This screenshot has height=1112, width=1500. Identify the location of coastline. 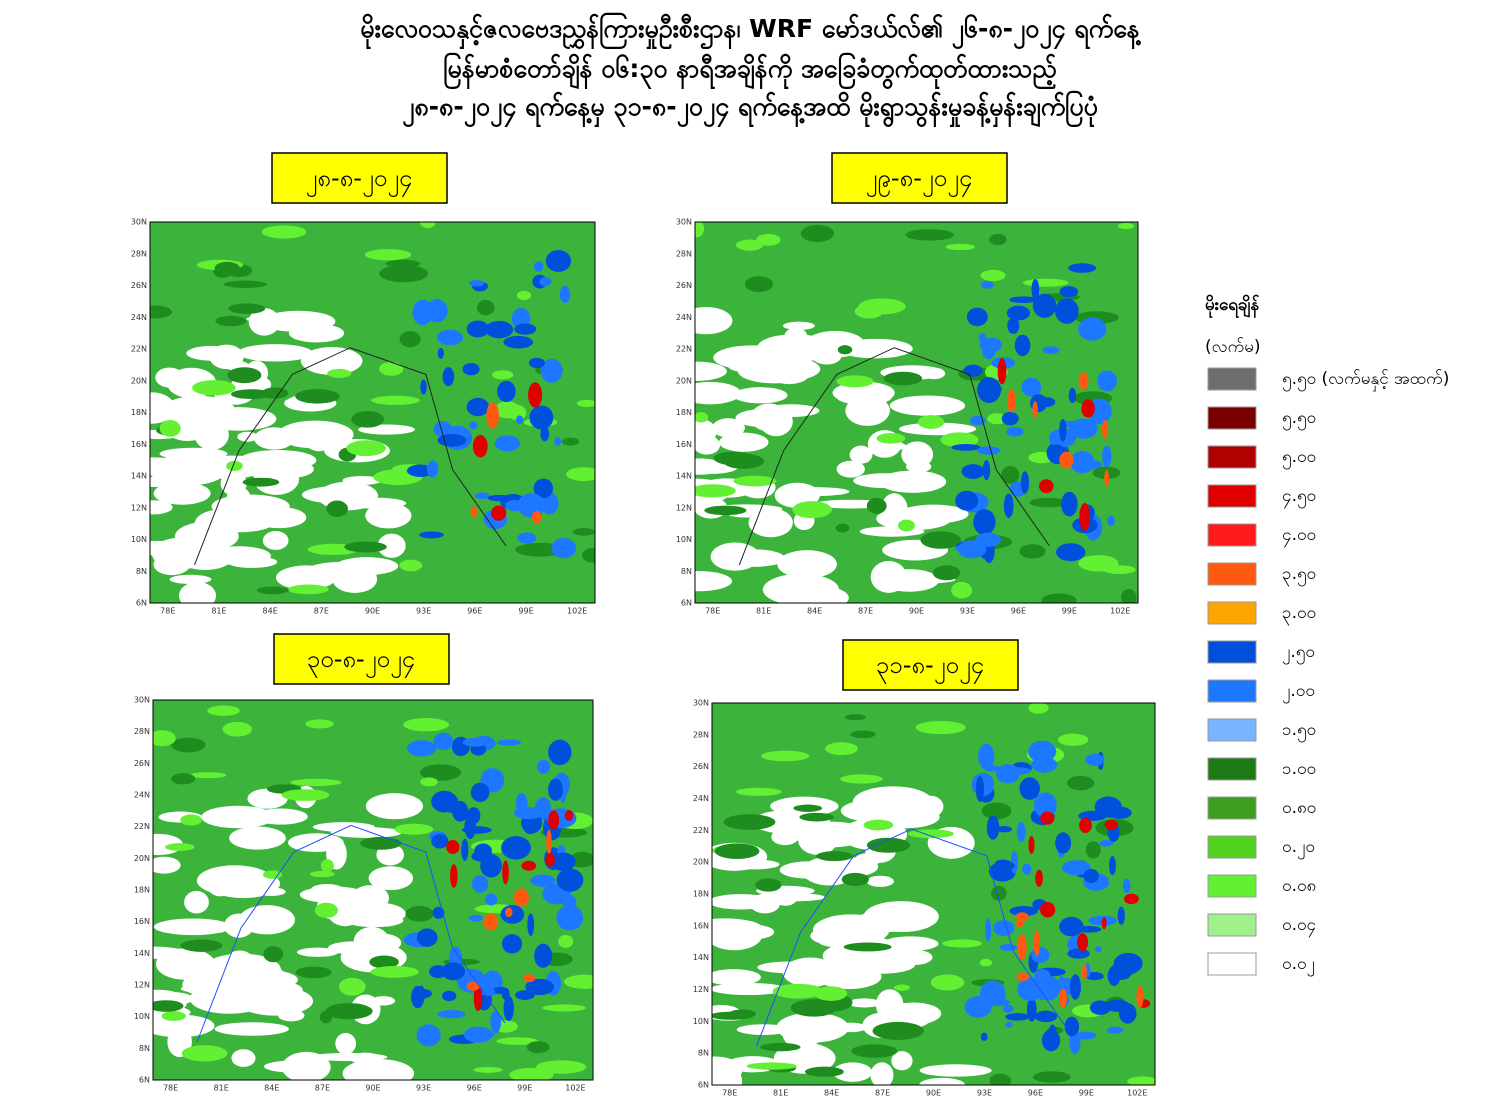
(351, 933).